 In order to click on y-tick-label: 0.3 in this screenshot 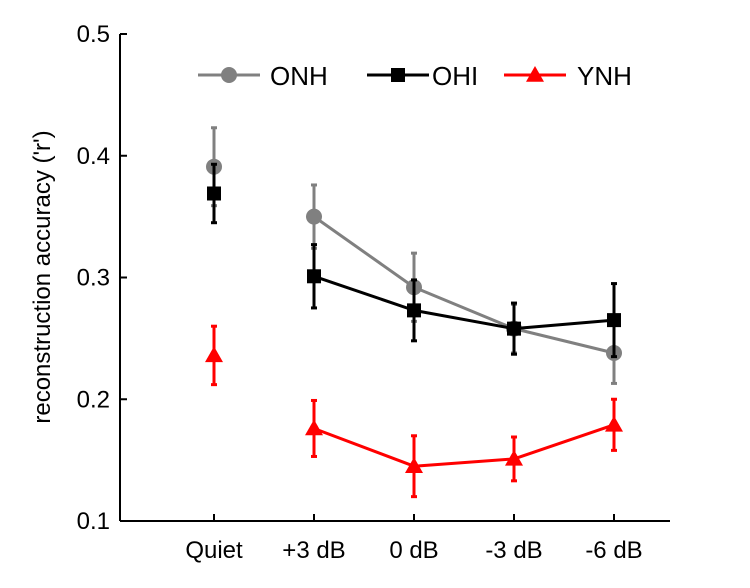, I will do `click(93, 278)`.